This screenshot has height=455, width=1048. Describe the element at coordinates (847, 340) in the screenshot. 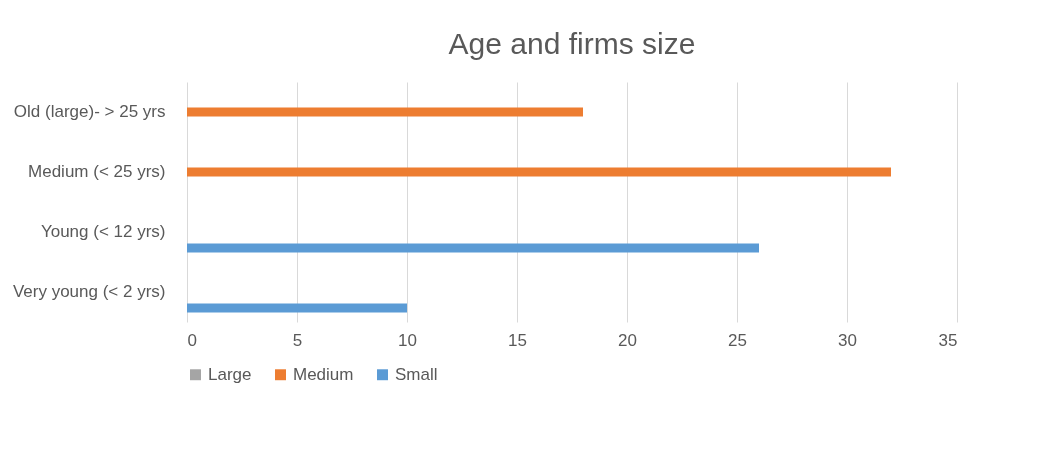

I see `x-tick-label: 30` at that location.